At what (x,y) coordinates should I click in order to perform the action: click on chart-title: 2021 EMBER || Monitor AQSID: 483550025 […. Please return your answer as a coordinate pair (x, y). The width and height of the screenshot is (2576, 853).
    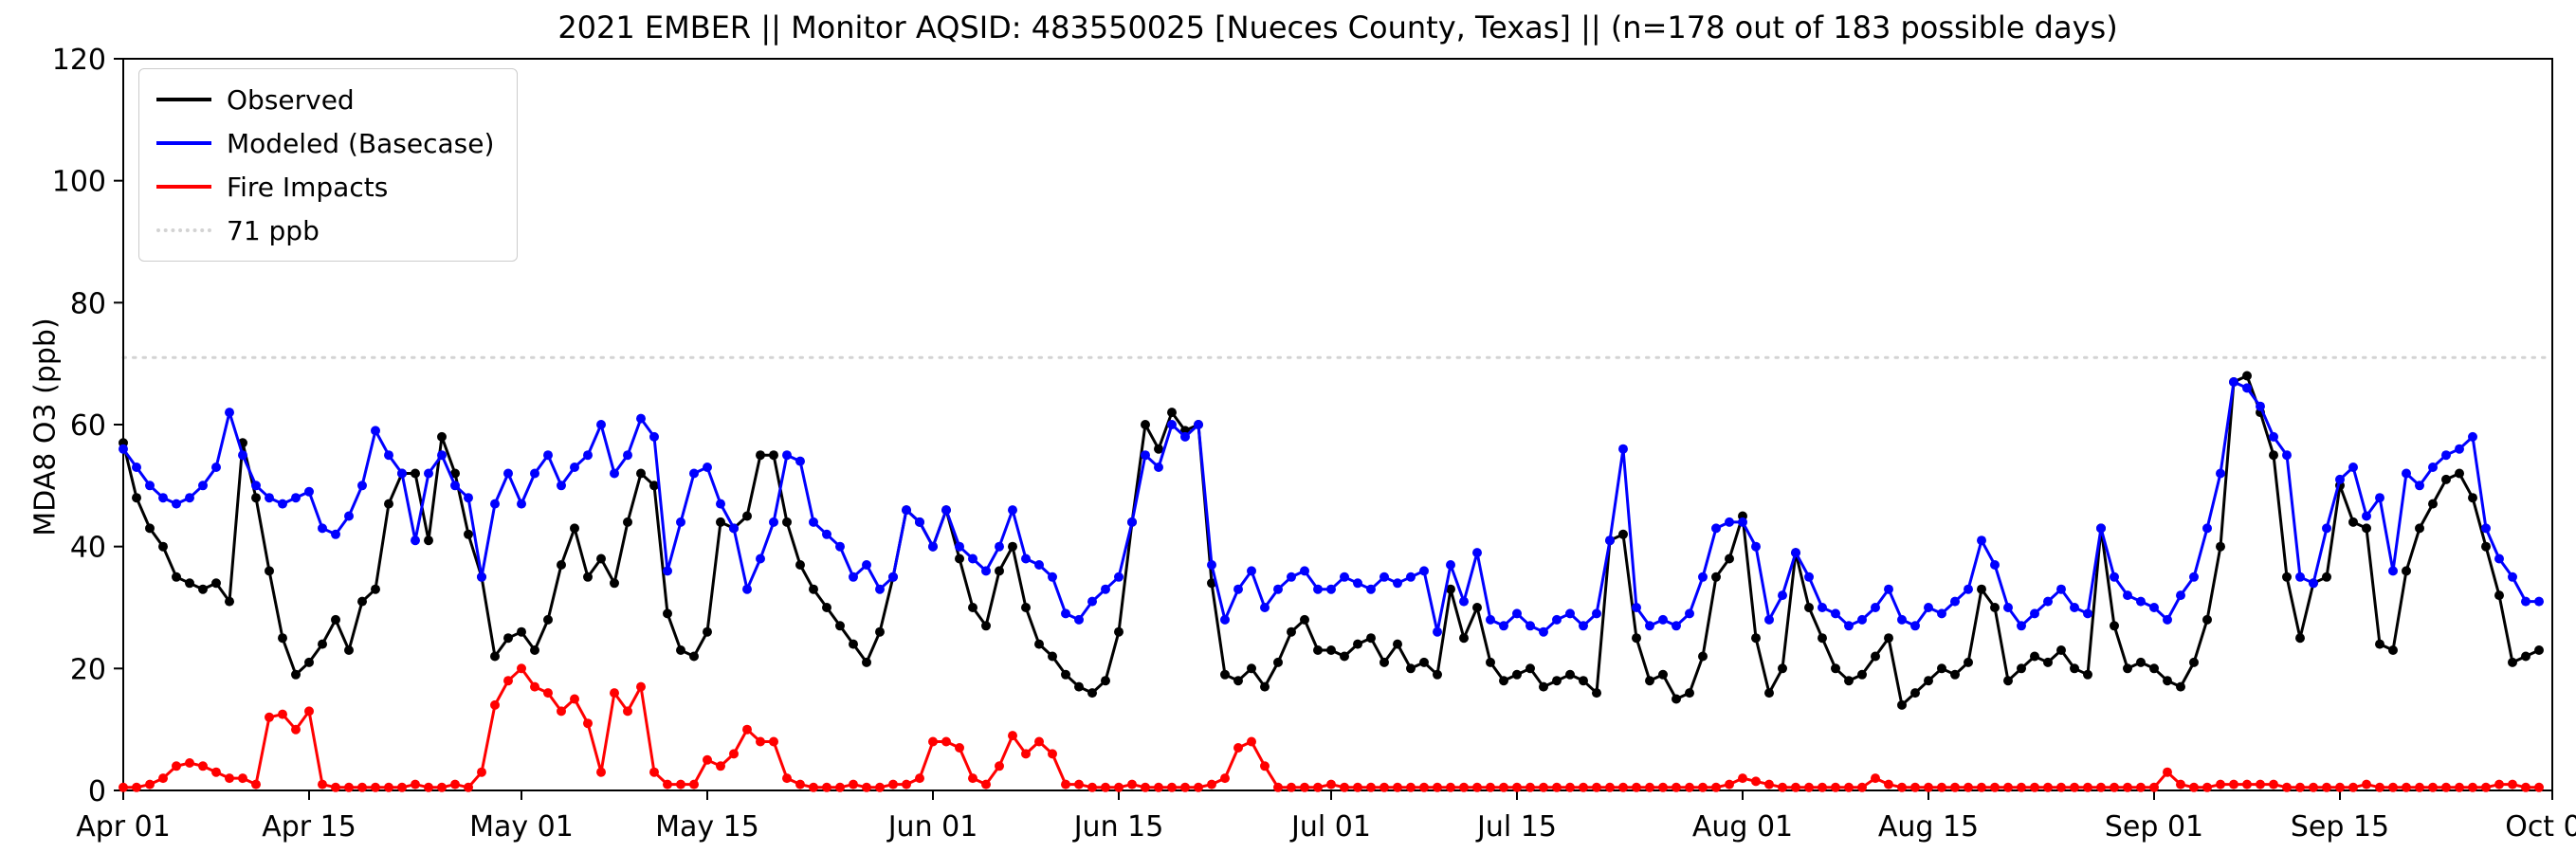
    Looking at the image, I should click on (1337, 27).